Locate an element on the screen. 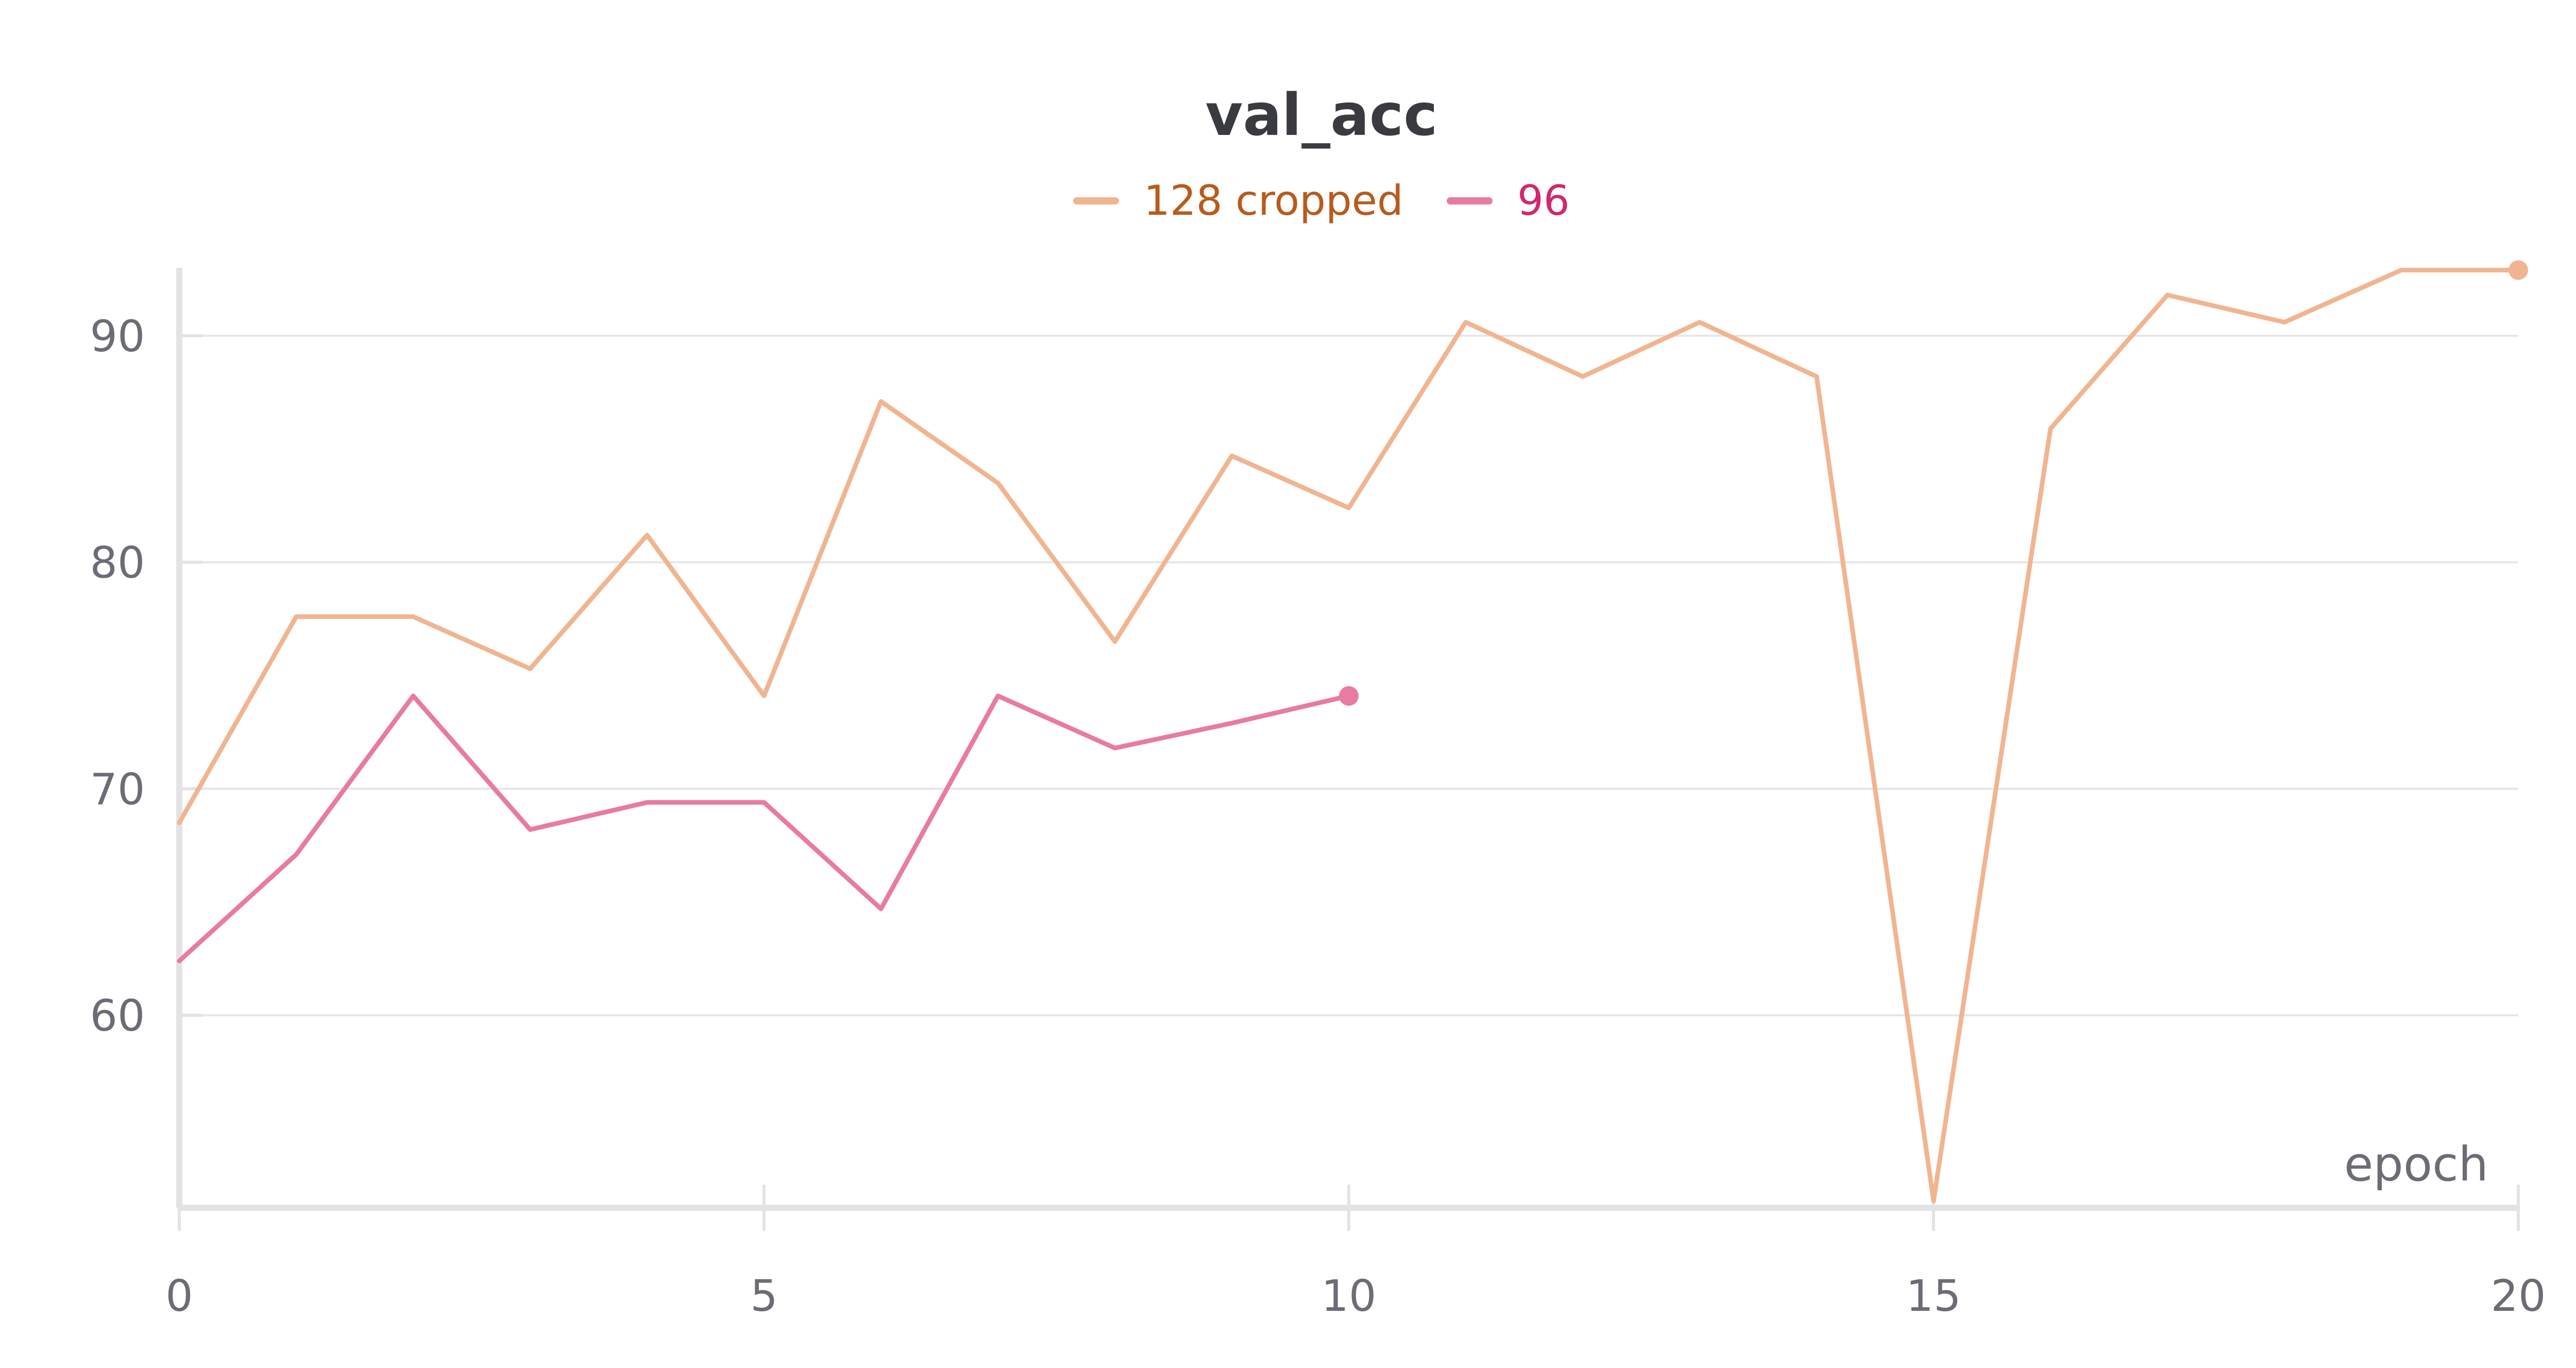 The height and width of the screenshot is (1368, 2576). legend-item: 128 cropped is located at coordinates (1238, 201).